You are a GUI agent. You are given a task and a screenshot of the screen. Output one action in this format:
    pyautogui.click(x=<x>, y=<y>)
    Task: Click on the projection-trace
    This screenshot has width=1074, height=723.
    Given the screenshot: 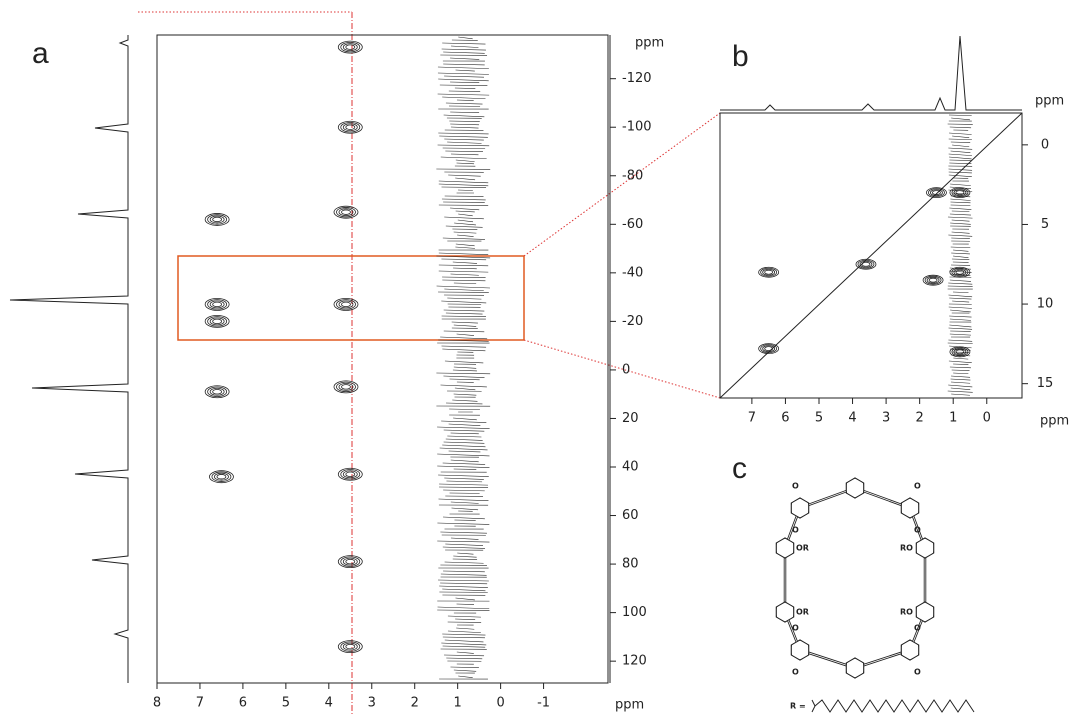 What is the action you would take?
    pyautogui.click(x=69, y=359)
    